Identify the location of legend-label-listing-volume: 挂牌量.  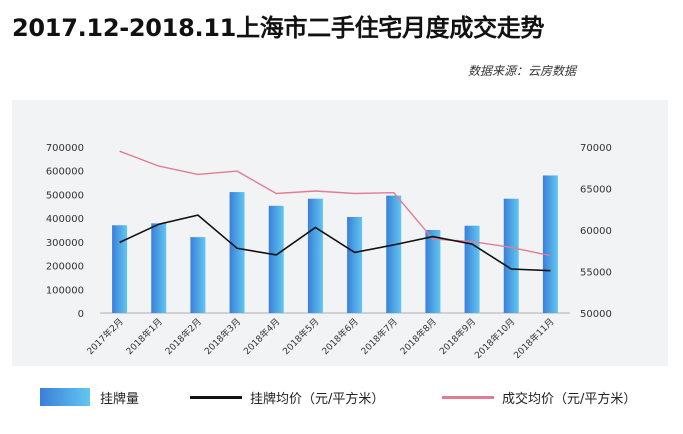
(120, 399).